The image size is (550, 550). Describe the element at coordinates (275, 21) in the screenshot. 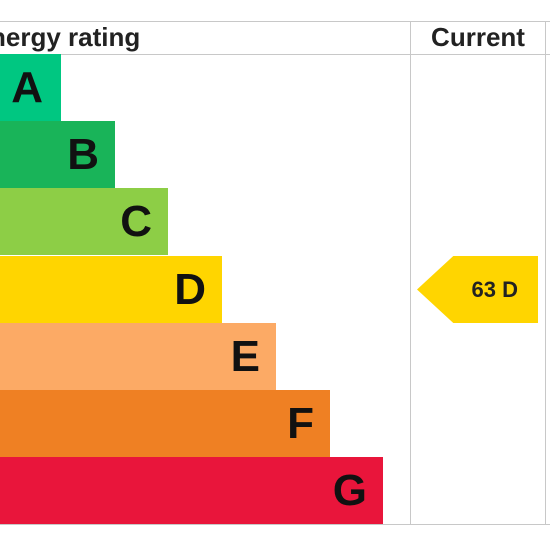

I see `top-border` at that location.